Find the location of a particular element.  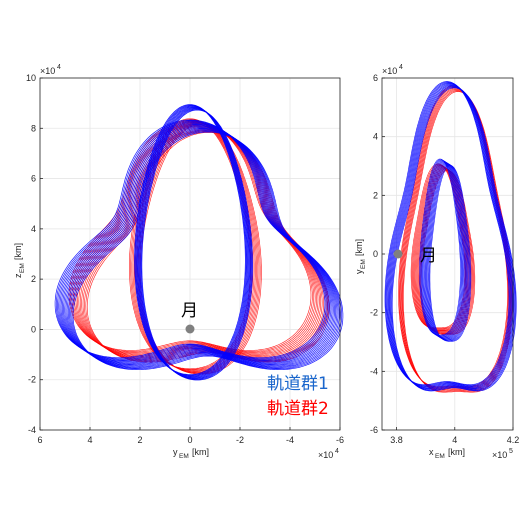

right-x-exponent-base: ×10 is located at coordinates (499, 455).